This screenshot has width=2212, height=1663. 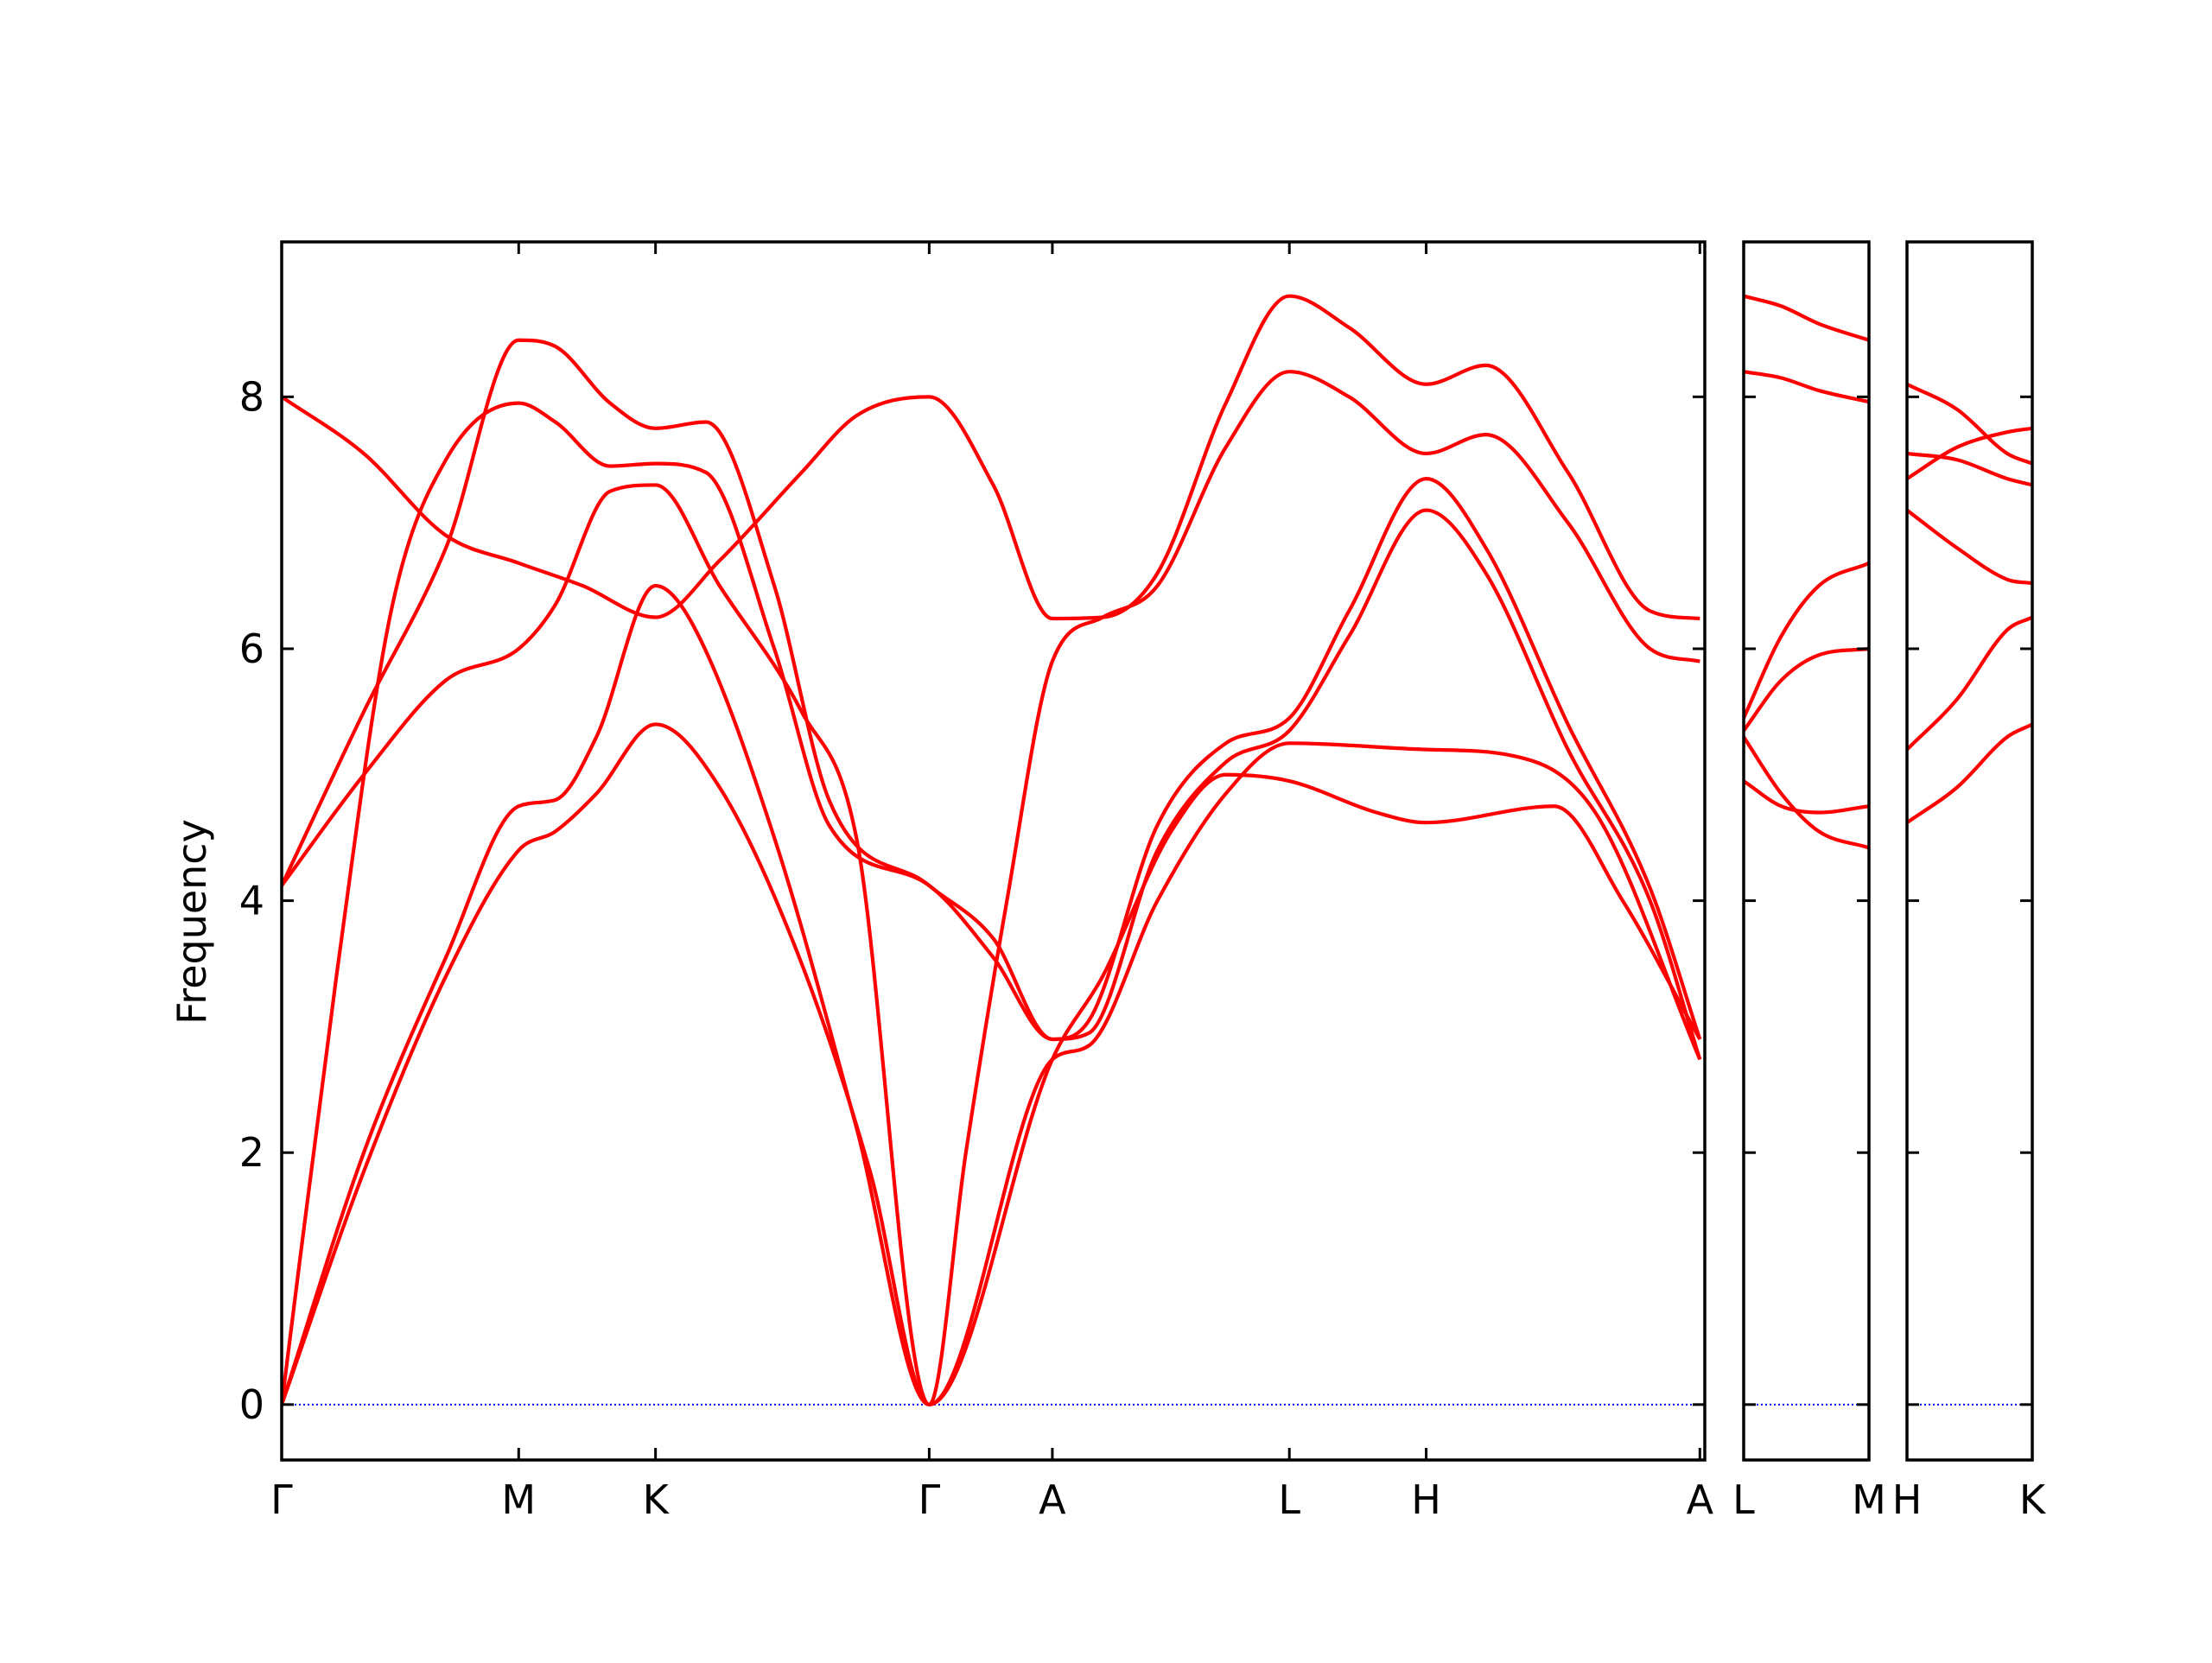 What do you see at coordinates (251, 1153) in the screenshot?
I see `y-tick-label: 2` at bounding box center [251, 1153].